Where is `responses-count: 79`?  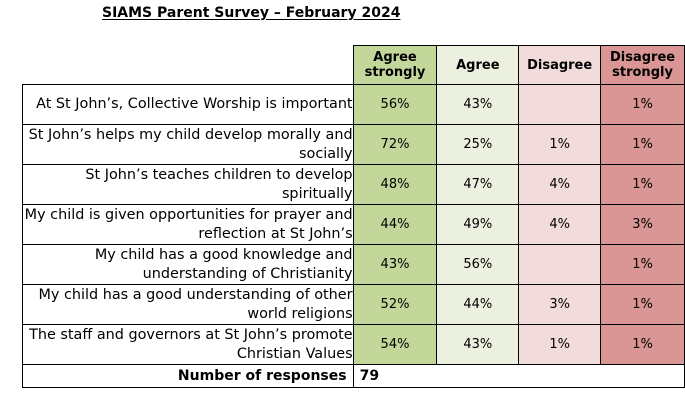 responses-count: 79 is located at coordinates (518, 376).